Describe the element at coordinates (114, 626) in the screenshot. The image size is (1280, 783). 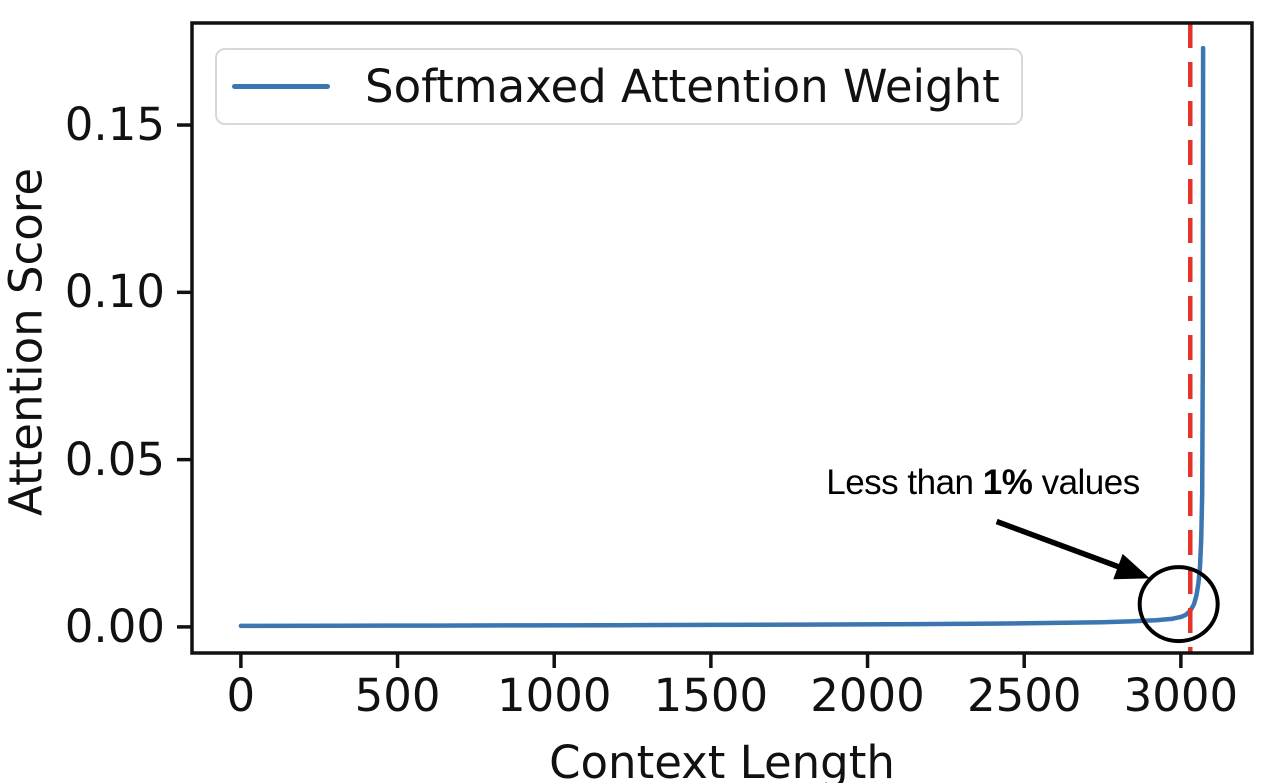
I see `y-tick-label: 0.00` at that location.